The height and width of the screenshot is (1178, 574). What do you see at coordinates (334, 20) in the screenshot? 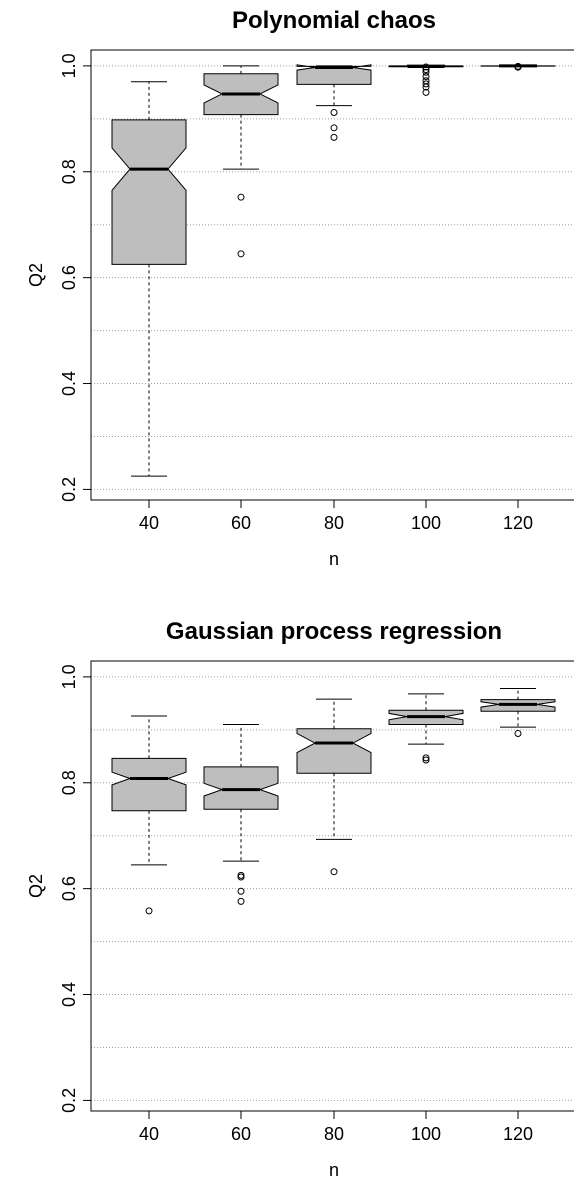
I see `chart-title: Polynomial chaos` at bounding box center [334, 20].